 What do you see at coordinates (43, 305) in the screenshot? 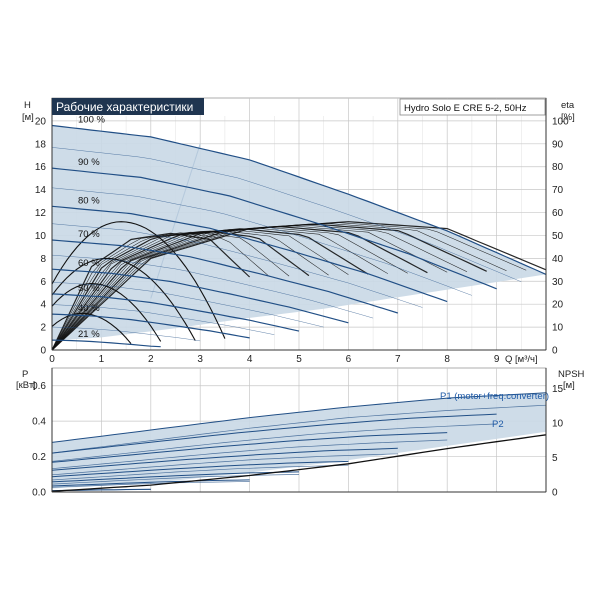
I see `y-tick-label: 4` at bounding box center [43, 305].